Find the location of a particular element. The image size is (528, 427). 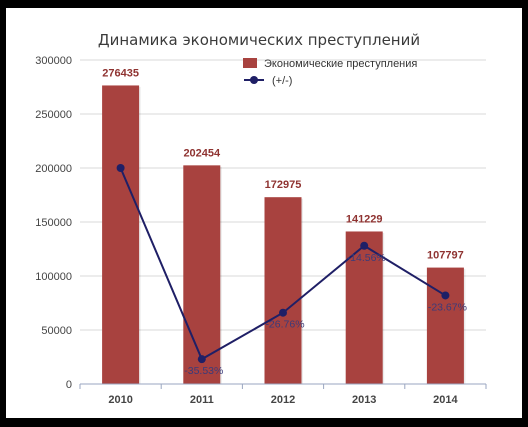

y-tick-label: 50000 is located at coordinates (56, 331).